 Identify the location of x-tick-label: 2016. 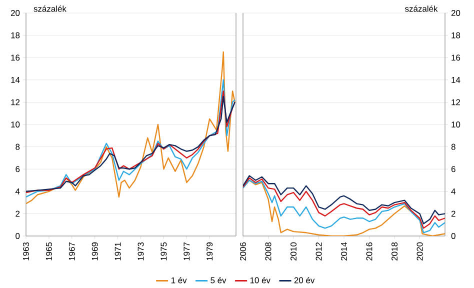
(369, 251).